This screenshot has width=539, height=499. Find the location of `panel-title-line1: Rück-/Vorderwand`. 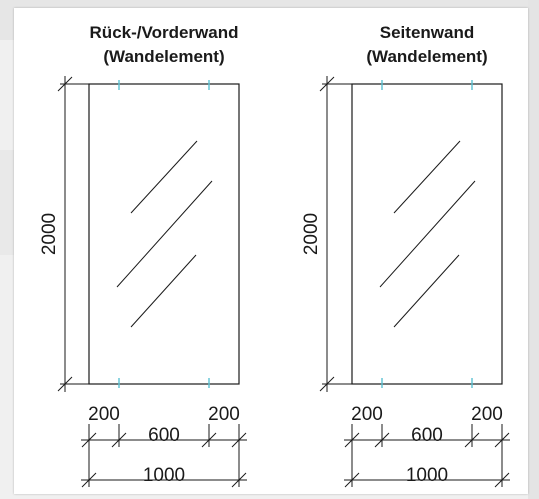

panel-title-line1: Rück-/Vorderwand is located at coordinates (164, 32).